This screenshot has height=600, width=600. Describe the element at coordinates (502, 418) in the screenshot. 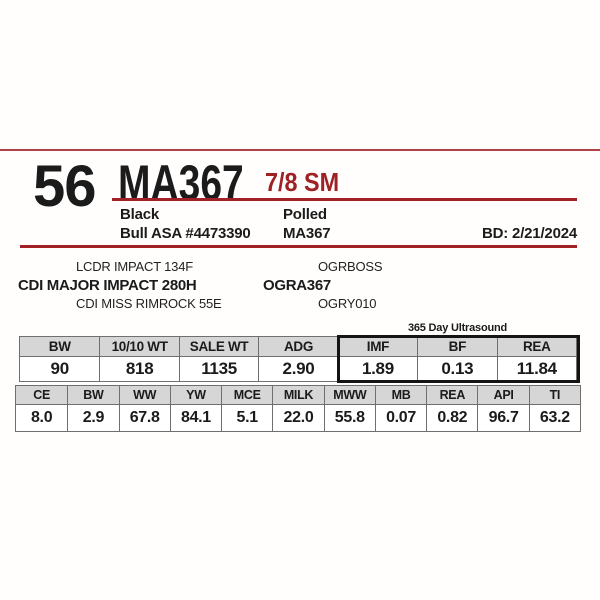

I see `epd-value-cell: 96.7` at that location.